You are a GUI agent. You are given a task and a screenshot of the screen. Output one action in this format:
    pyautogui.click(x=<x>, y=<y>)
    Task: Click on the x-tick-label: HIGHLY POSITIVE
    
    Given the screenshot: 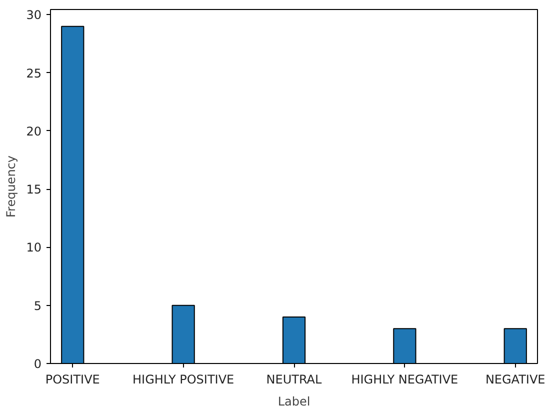 What is the action you would take?
    pyautogui.click(x=183, y=379)
    